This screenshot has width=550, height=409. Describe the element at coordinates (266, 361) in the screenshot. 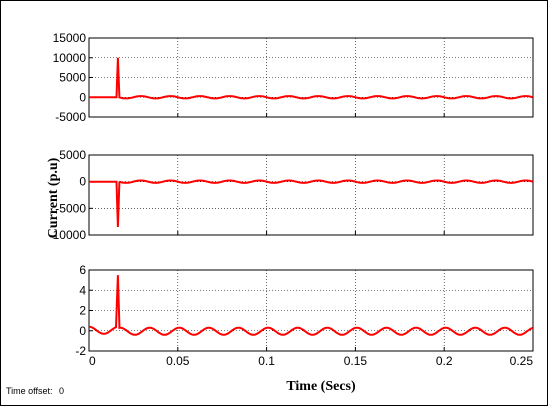

I see `x-tick-label: 0.1` at that location.